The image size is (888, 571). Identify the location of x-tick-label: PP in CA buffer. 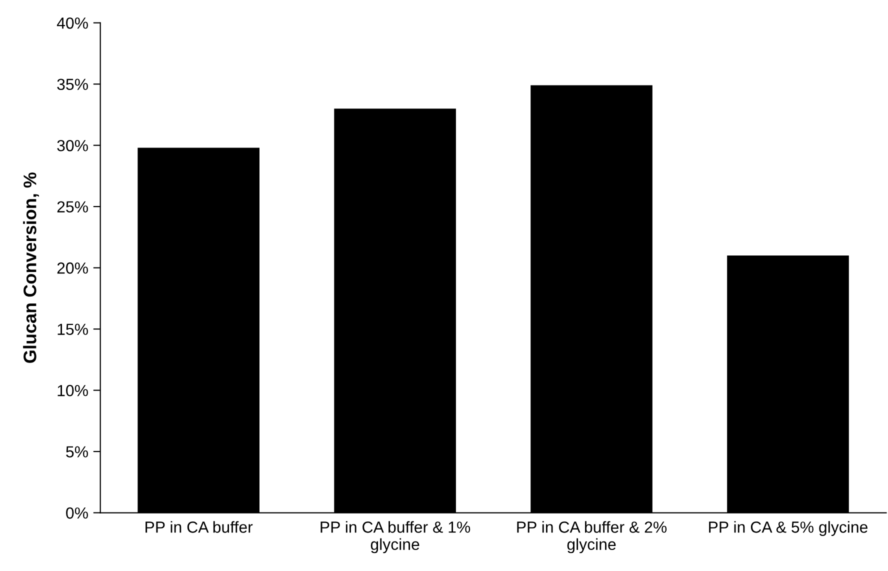
(199, 527).